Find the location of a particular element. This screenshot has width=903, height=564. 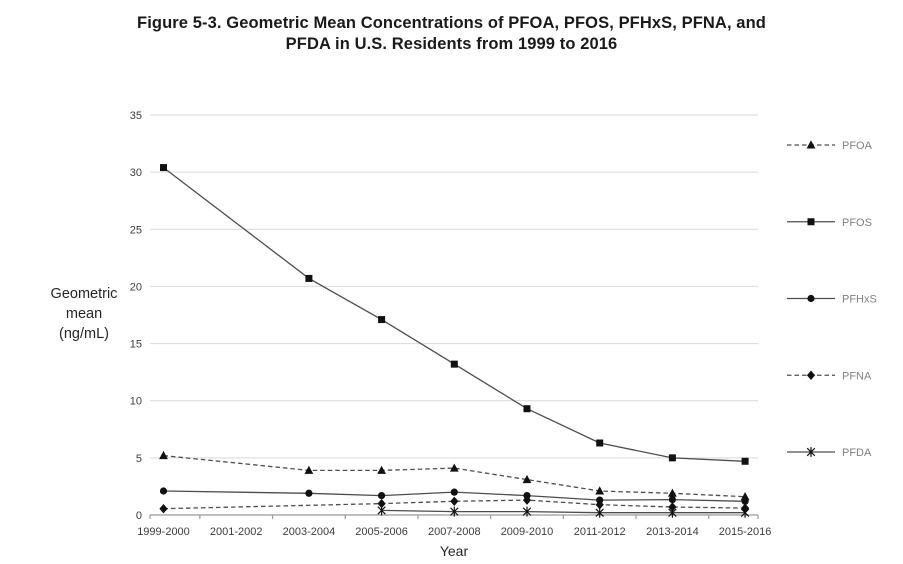

x-tick-label: 2009-2010 is located at coordinates (527, 532).